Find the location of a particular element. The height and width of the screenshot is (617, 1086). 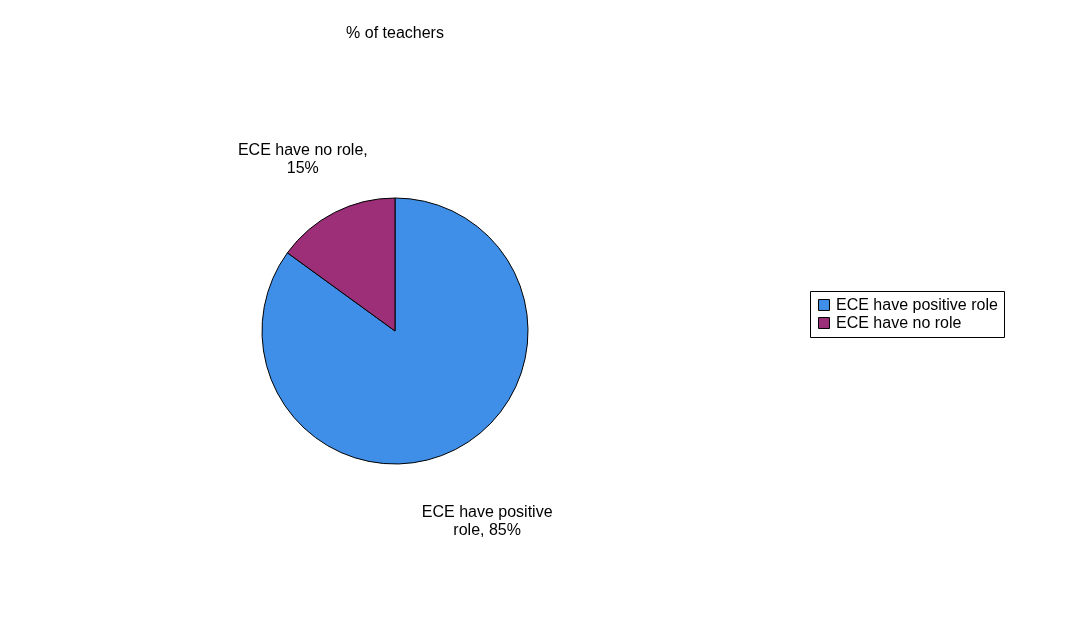

chart-title: % of teachers is located at coordinates (395, 32).